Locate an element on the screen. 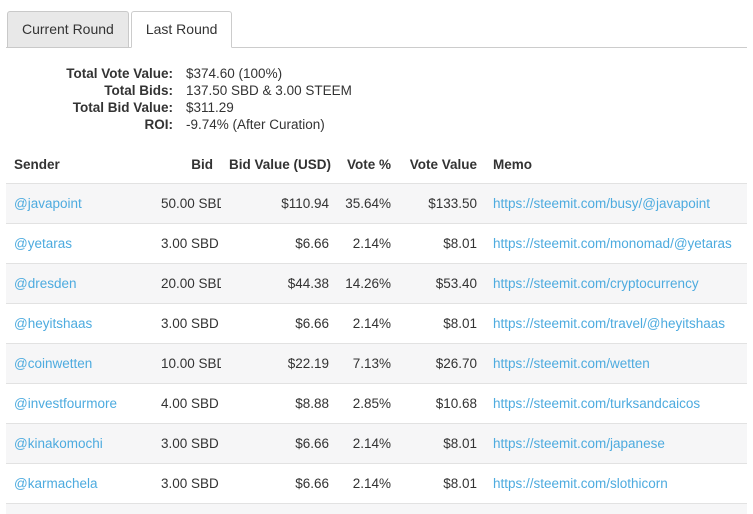 Image resolution: width=753 pixels, height=514 pixels. column-header-vote-value: Vote Value is located at coordinates (442, 165).